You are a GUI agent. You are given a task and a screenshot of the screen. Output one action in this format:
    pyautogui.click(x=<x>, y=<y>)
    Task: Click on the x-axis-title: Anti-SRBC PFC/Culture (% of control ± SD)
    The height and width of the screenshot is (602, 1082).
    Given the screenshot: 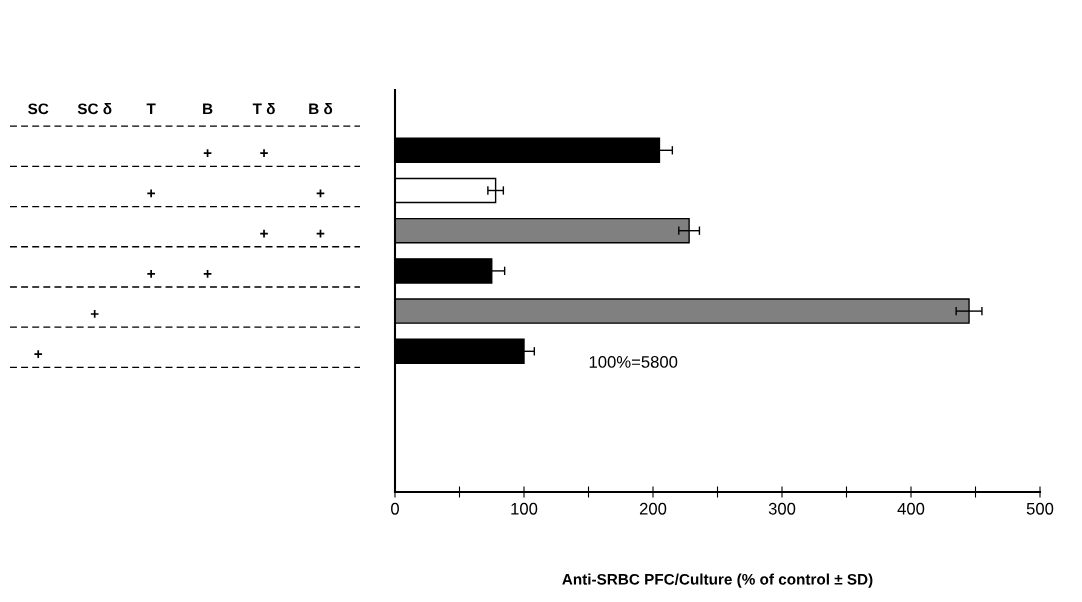 What is the action you would take?
    pyautogui.click(x=717, y=580)
    